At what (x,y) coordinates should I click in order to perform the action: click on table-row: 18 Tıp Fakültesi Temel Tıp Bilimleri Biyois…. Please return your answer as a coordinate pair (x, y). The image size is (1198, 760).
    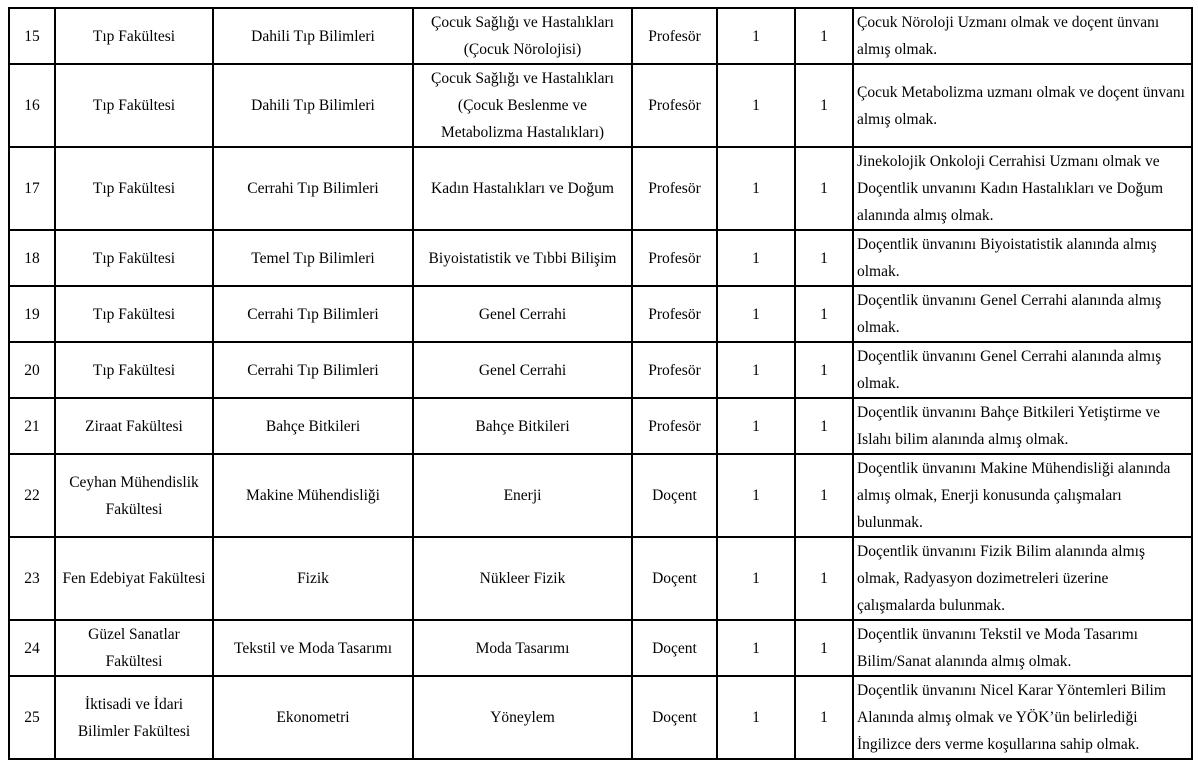
    Looking at the image, I should click on (600, 258).